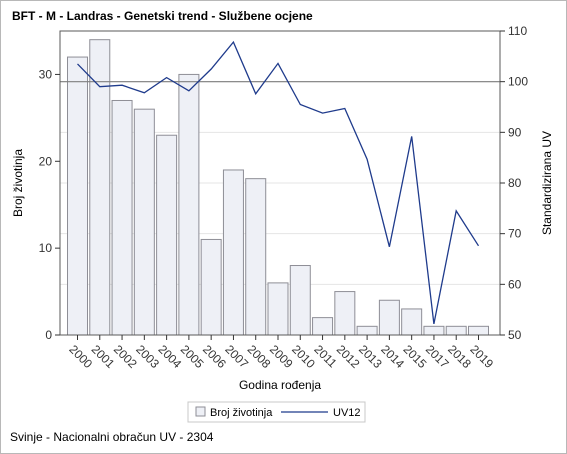 Image resolution: width=567 pixels, height=454 pixels. What do you see at coordinates (547, 183) in the screenshot?
I see `y2-axis-label: Standardizirana UV` at bounding box center [547, 183].